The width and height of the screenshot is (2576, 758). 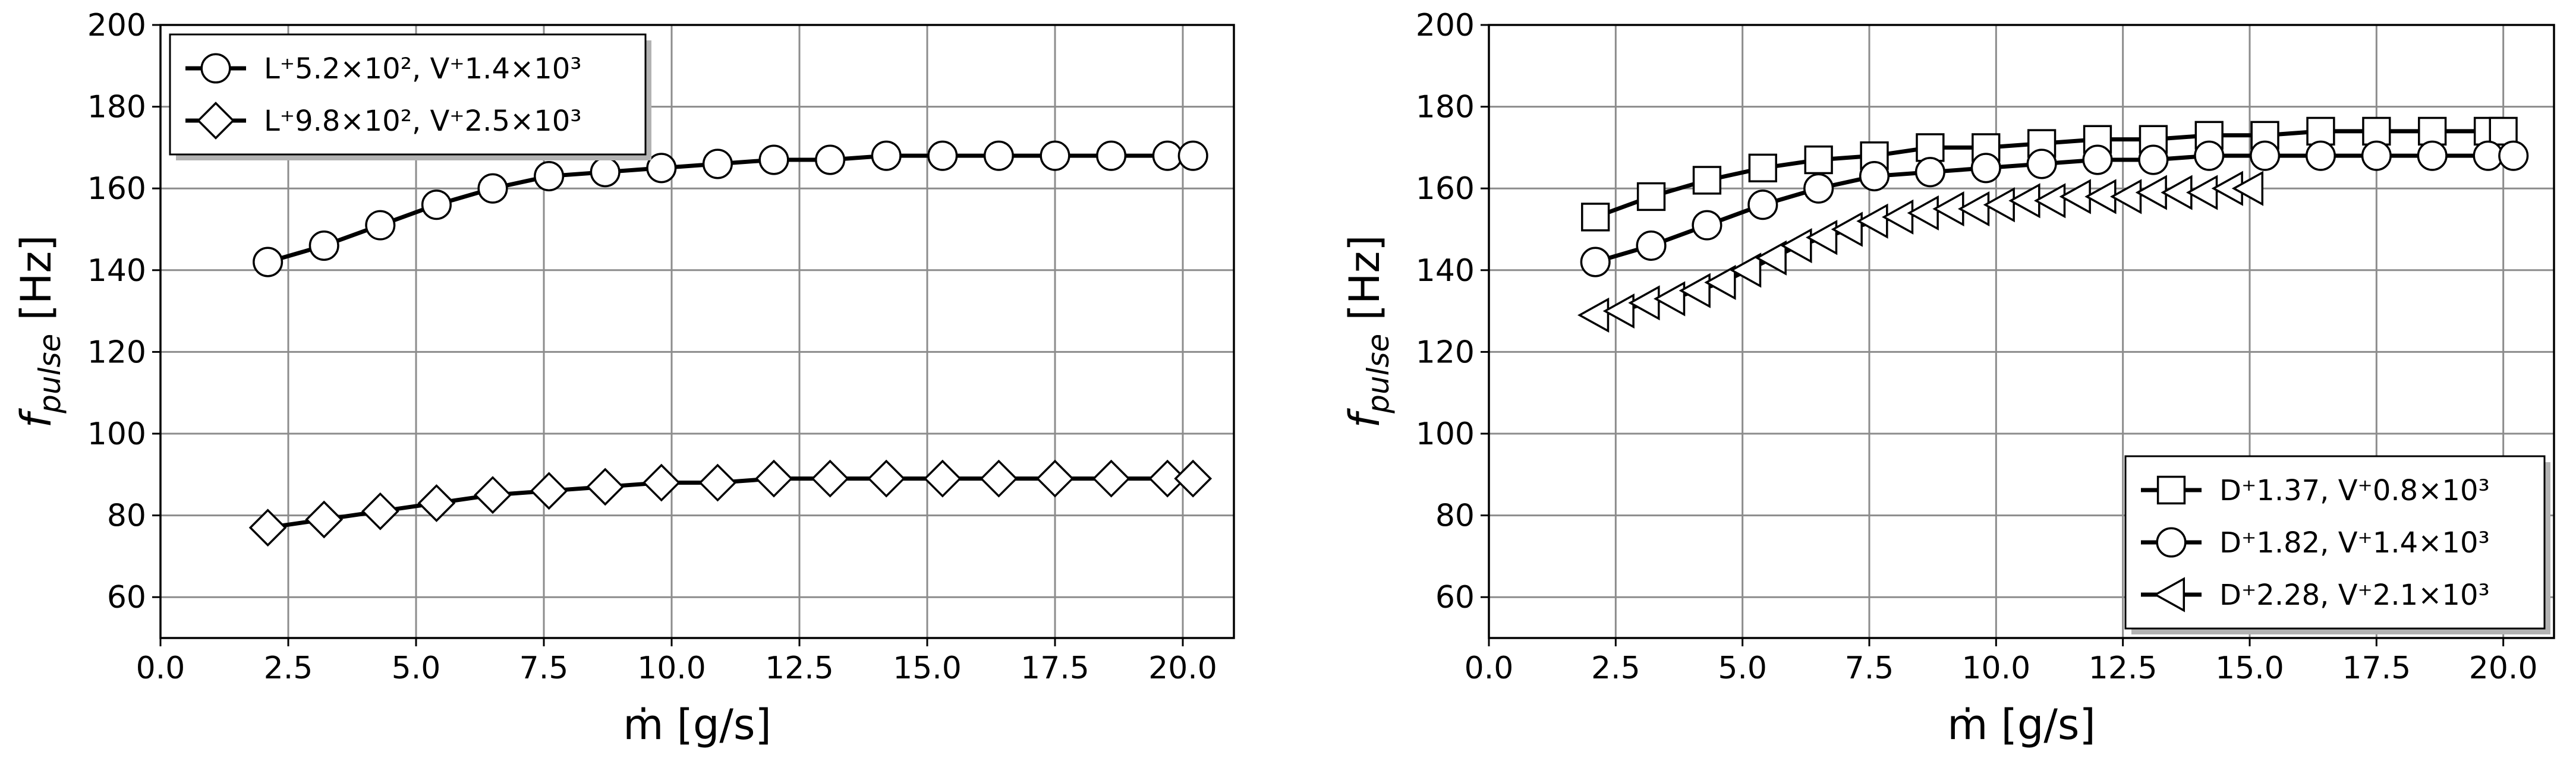 What do you see at coordinates (1870, 668) in the screenshot?
I see `x-tick-label: 7.5` at bounding box center [1870, 668].